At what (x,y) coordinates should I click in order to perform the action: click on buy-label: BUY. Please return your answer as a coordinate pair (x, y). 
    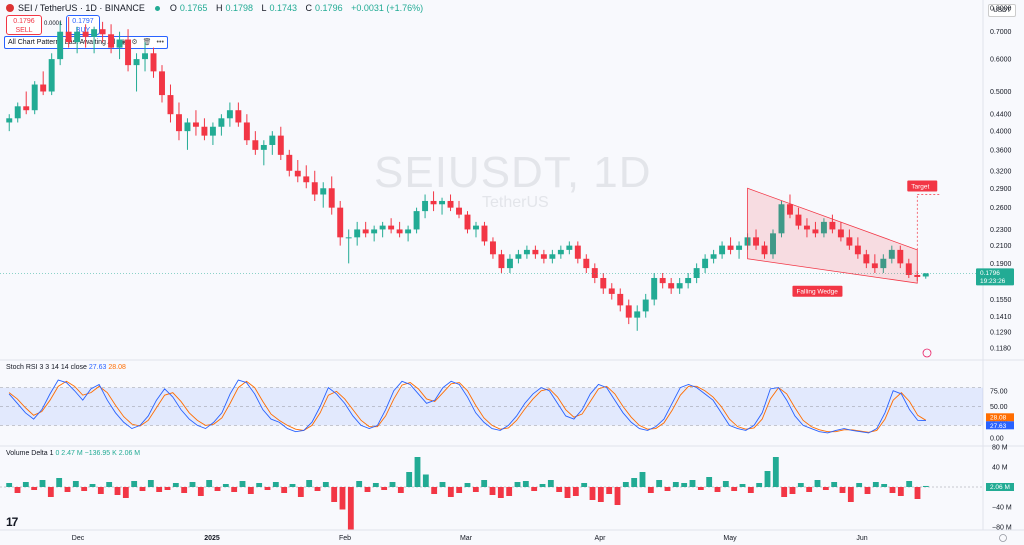
    Looking at the image, I should click on (83, 30).